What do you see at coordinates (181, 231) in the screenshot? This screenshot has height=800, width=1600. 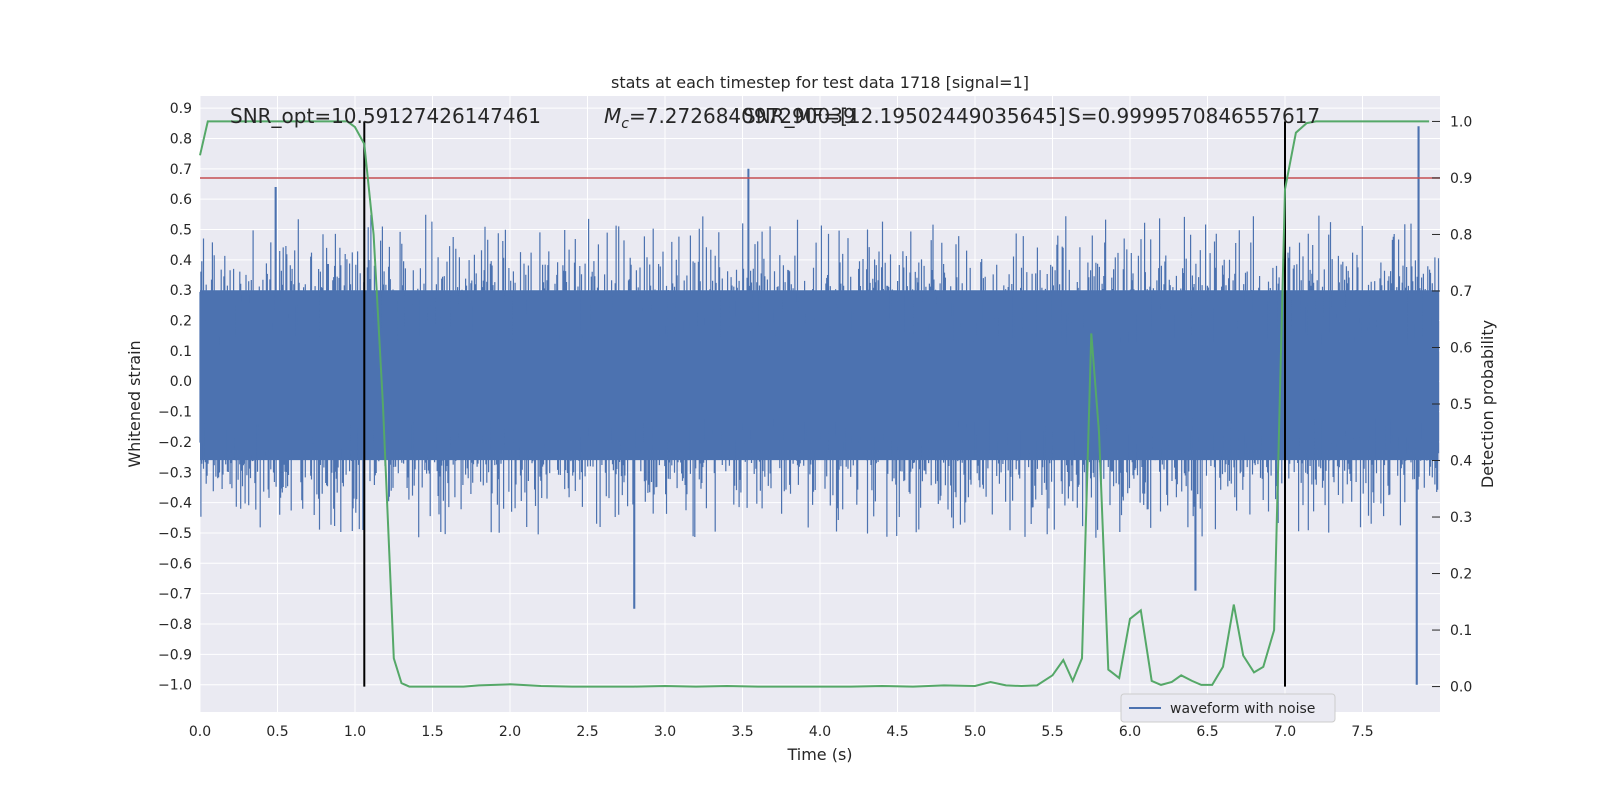 I see `y-tick-label: 0.5` at bounding box center [181, 231].